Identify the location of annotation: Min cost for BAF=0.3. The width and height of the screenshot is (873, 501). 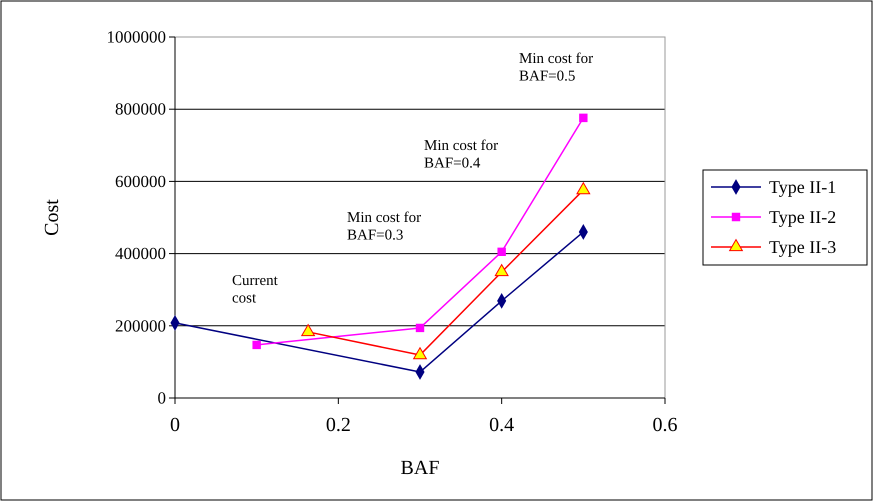
(384, 227).